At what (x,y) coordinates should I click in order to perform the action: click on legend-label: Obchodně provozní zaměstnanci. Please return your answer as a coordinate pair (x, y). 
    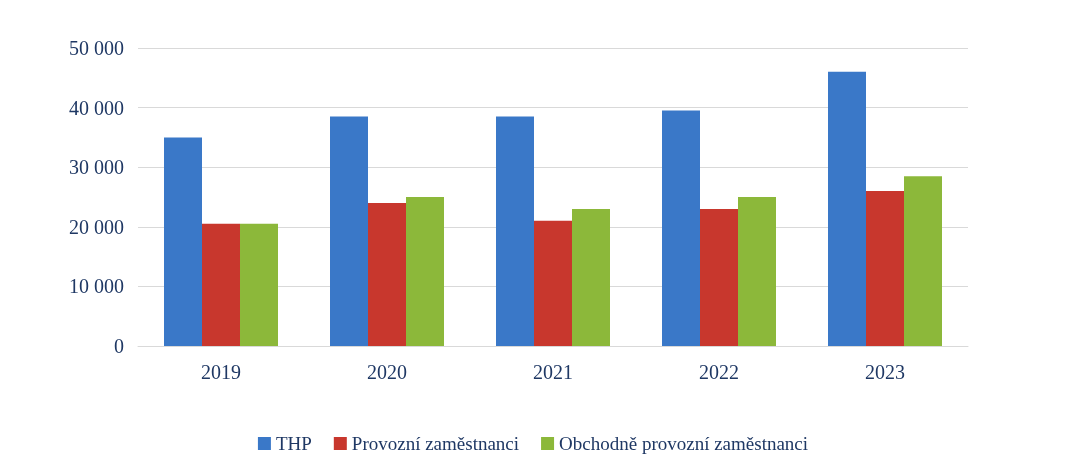
    Looking at the image, I should click on (684, 443).